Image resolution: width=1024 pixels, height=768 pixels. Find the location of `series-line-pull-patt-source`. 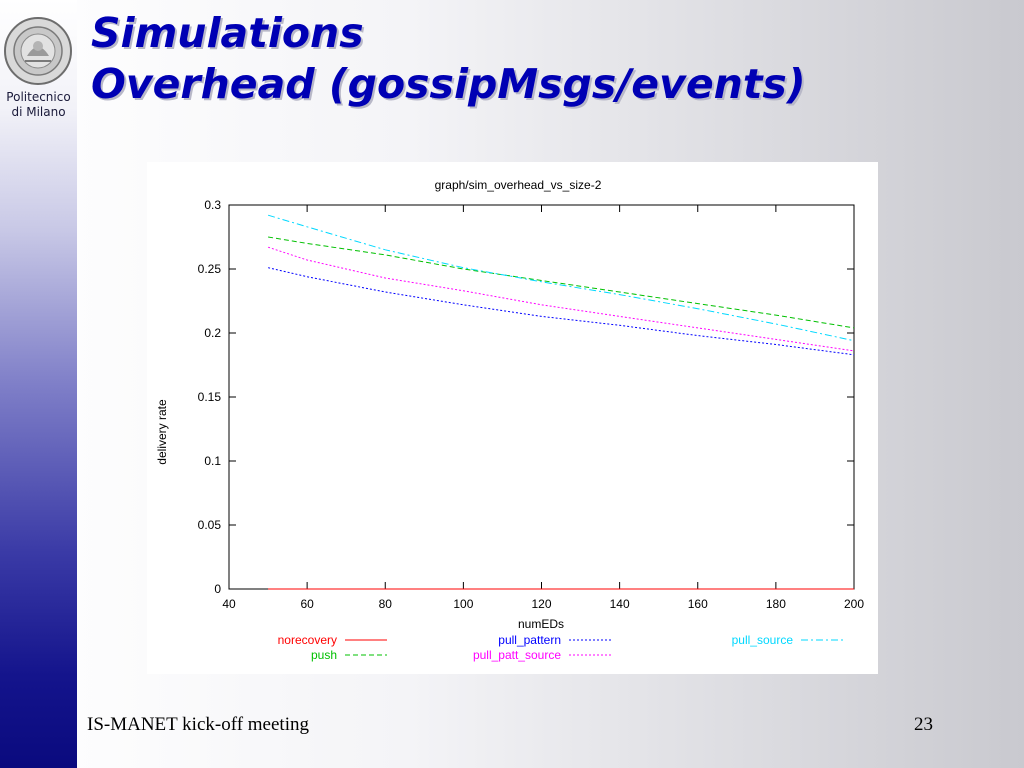

series-line-pull-patt-source is located at coordinates (561, 299).